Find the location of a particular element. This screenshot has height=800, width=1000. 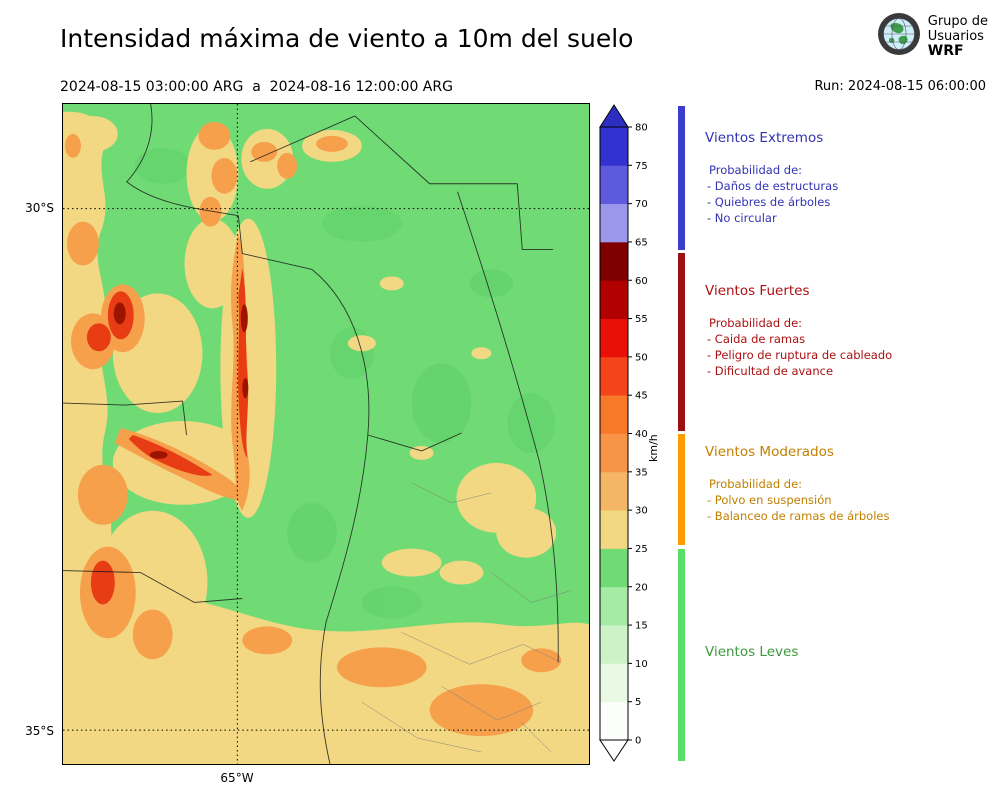

logo-line-1: Grupo de is located at coordinates (957, 21).